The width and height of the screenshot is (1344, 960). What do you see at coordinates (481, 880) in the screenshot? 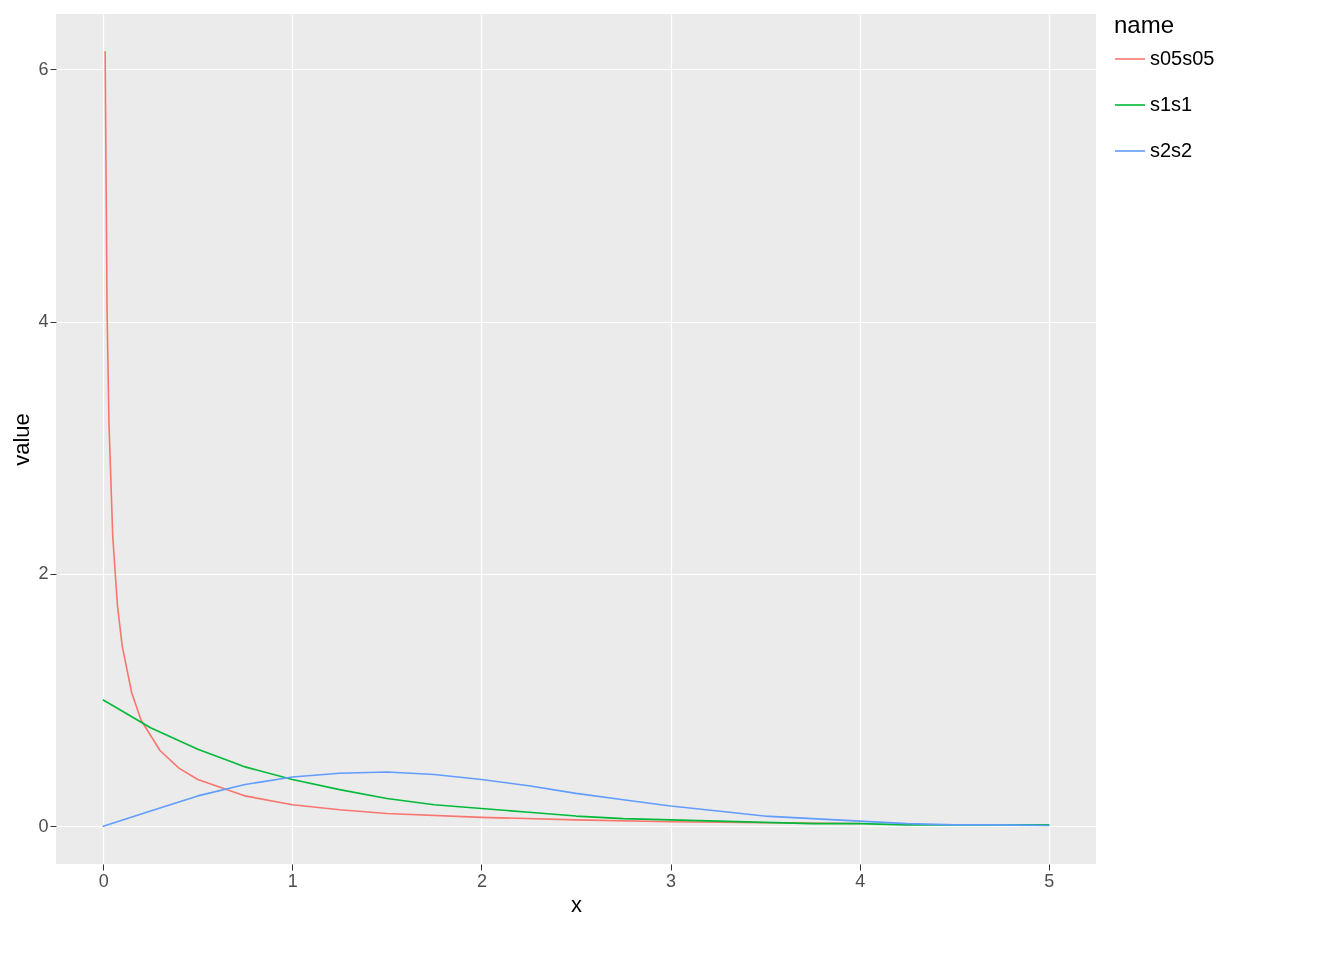
I see `x-tick-label: 2` at bounding box center [481, 880].